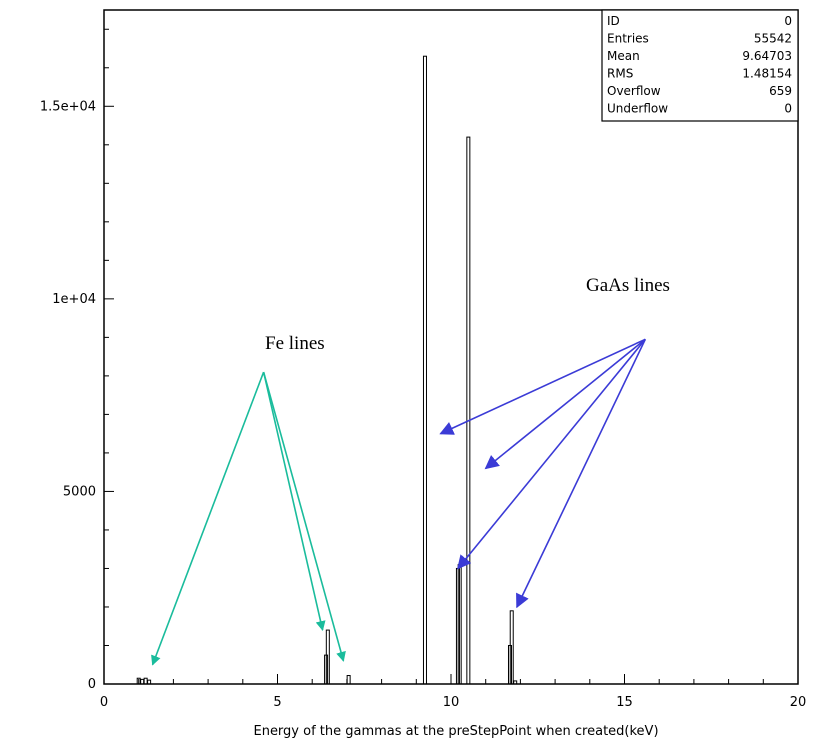 This screenshot has height=744, width=814. What do you see at coordinates (773, 39) in the screenshot?
I see `stats-value: 55542` at bounding box center [773, 39].